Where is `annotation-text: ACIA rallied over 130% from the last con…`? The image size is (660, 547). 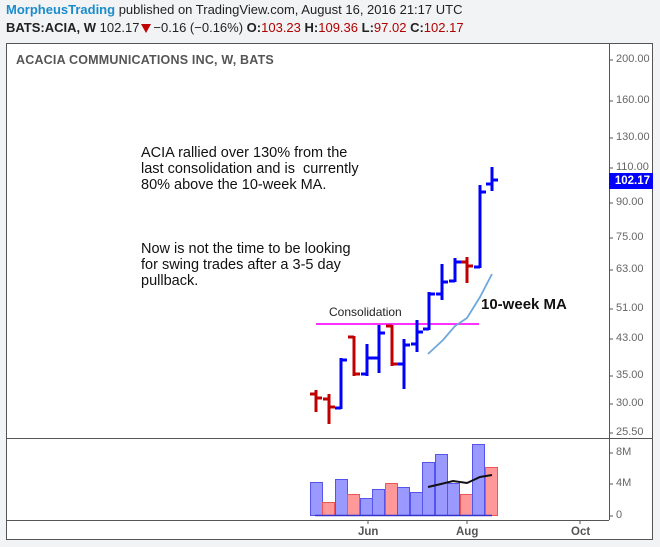
annotation-text: ACIA rallied over 130% from the last con… is located at coordinates (250, 217).